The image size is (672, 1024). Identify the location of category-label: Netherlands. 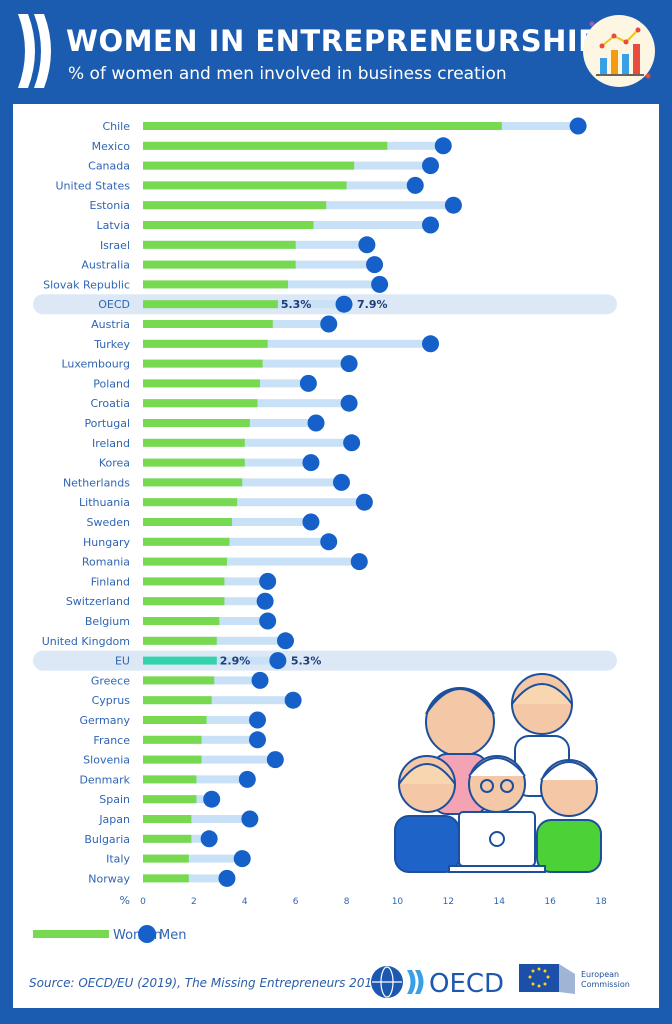
(96, 482).